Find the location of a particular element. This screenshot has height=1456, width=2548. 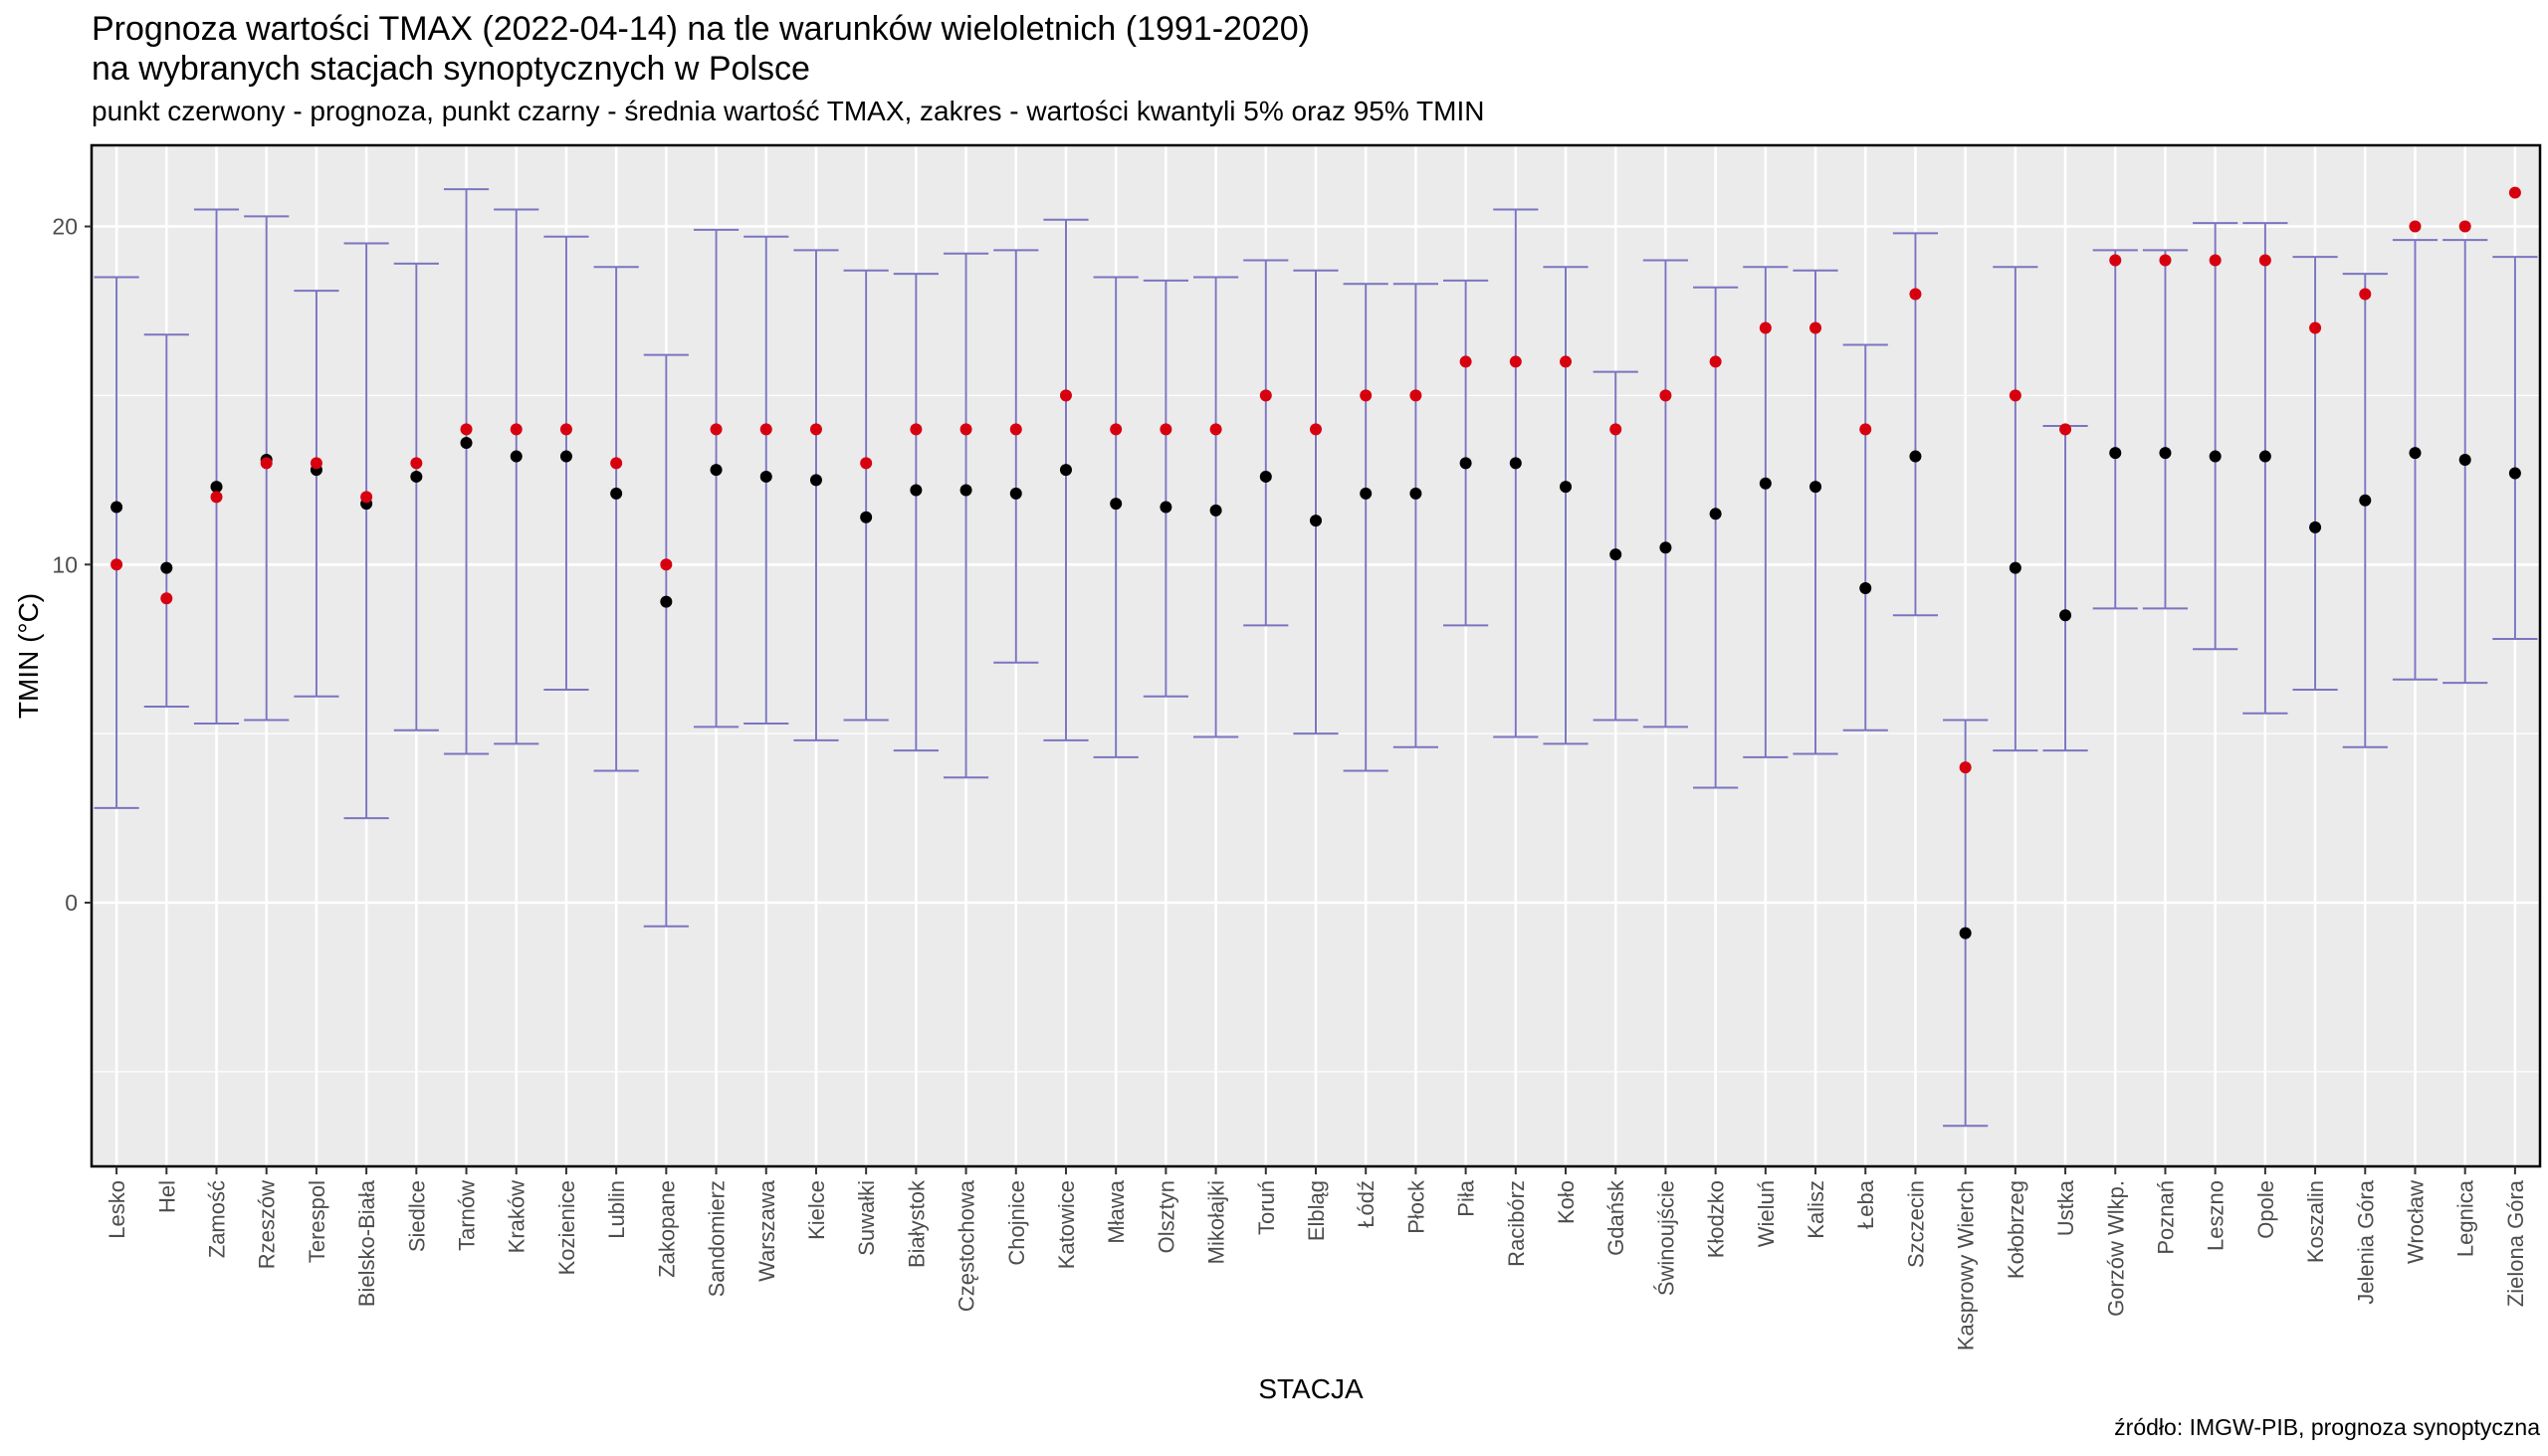

y-axis: 0 10 20 is located at coordinates (72, 565).